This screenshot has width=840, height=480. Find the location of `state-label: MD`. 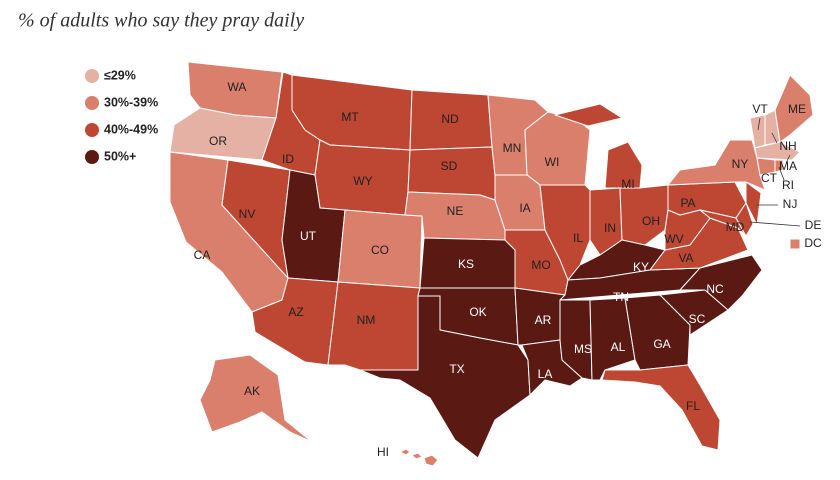

state-label: MD is located at coordinates (735, 227).